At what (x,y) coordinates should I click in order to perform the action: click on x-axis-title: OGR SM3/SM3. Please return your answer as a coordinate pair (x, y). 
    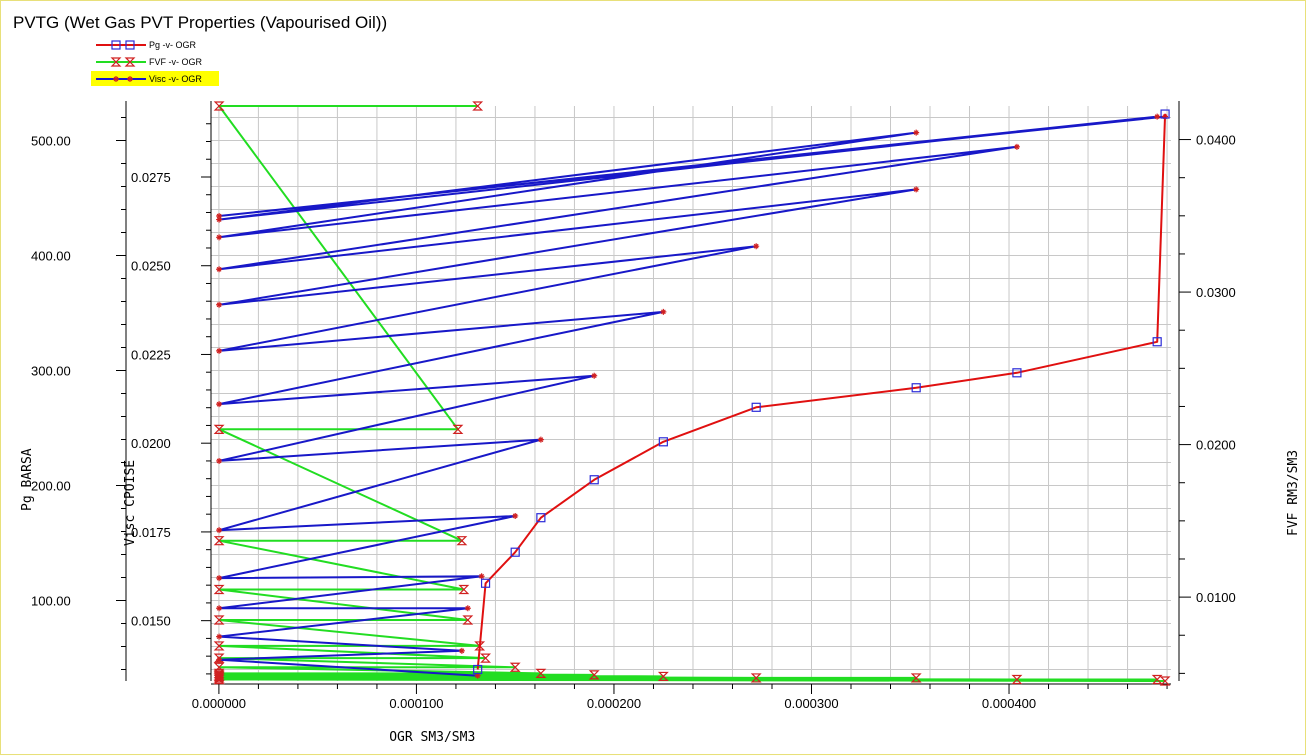
    Looking at the image, I should click on (432, 737).